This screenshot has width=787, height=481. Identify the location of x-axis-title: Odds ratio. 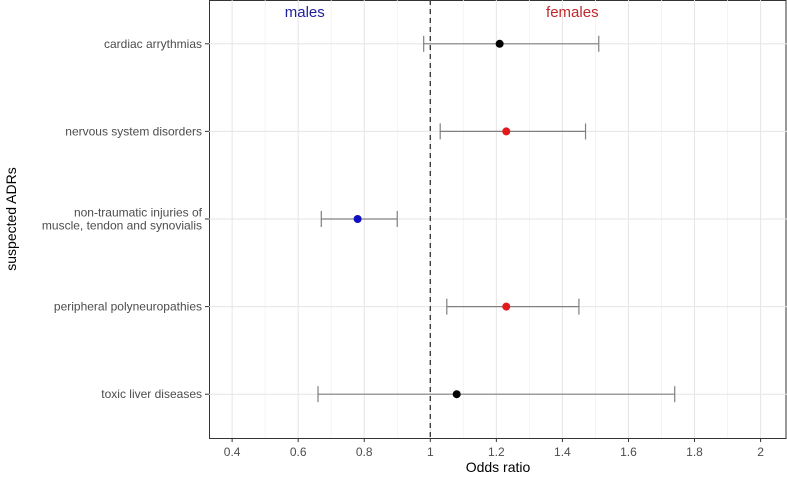
(498, 467).